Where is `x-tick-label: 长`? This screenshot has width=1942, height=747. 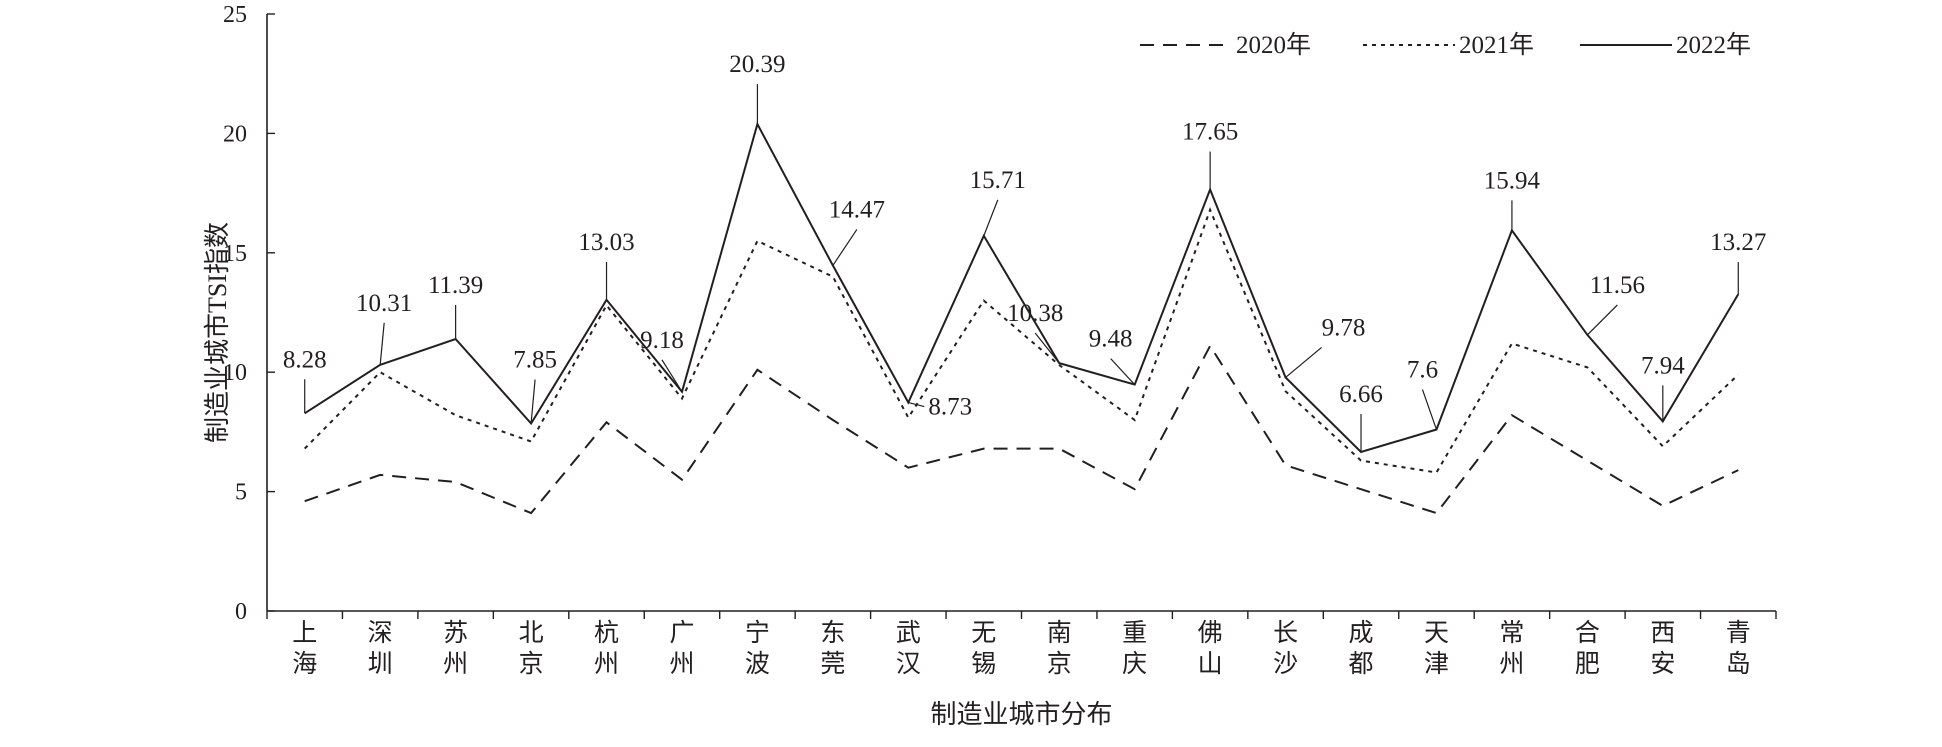 x-tick-label: 长 is located at coordinates (1285, 633).